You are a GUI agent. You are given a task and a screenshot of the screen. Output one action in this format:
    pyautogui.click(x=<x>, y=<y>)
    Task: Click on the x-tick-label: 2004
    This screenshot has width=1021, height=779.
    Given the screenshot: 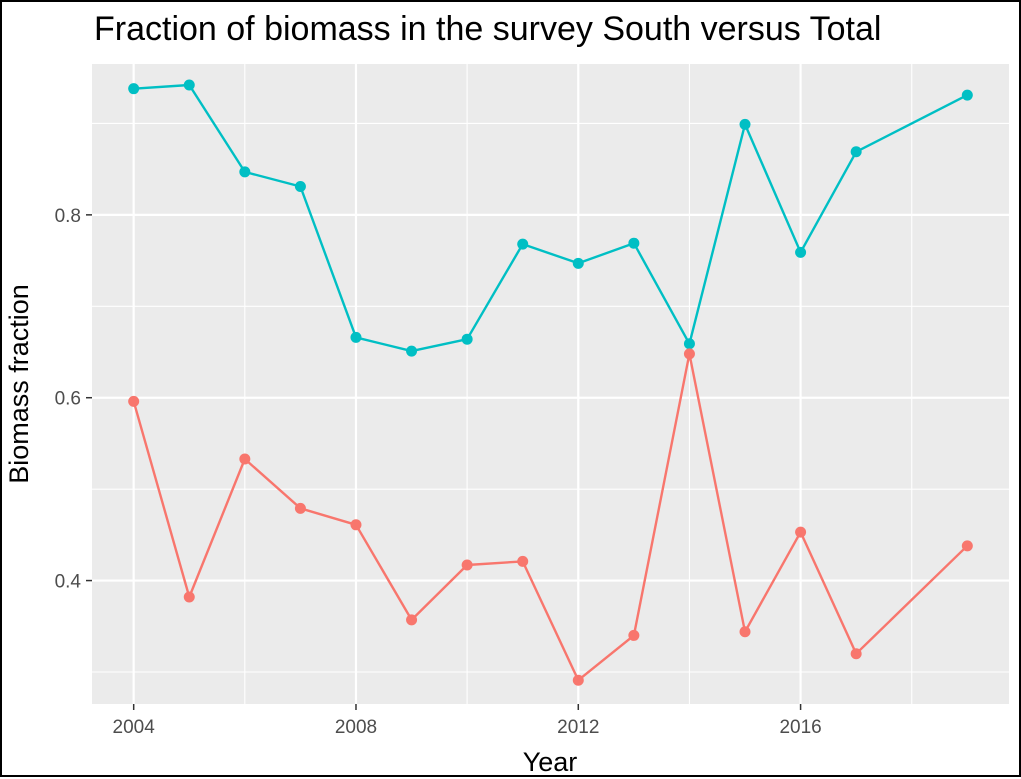 What is the action you would take?
    pyautogui.click(x=134, y=727)
    